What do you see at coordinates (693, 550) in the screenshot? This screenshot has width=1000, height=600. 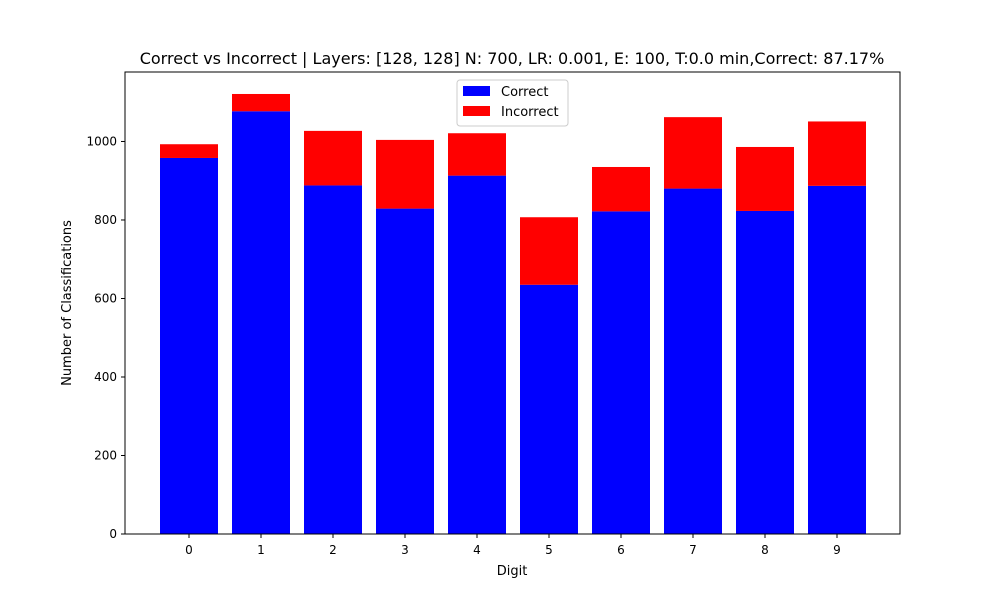 I see `x-tick-label: 7` at bounding box center [693, 550].